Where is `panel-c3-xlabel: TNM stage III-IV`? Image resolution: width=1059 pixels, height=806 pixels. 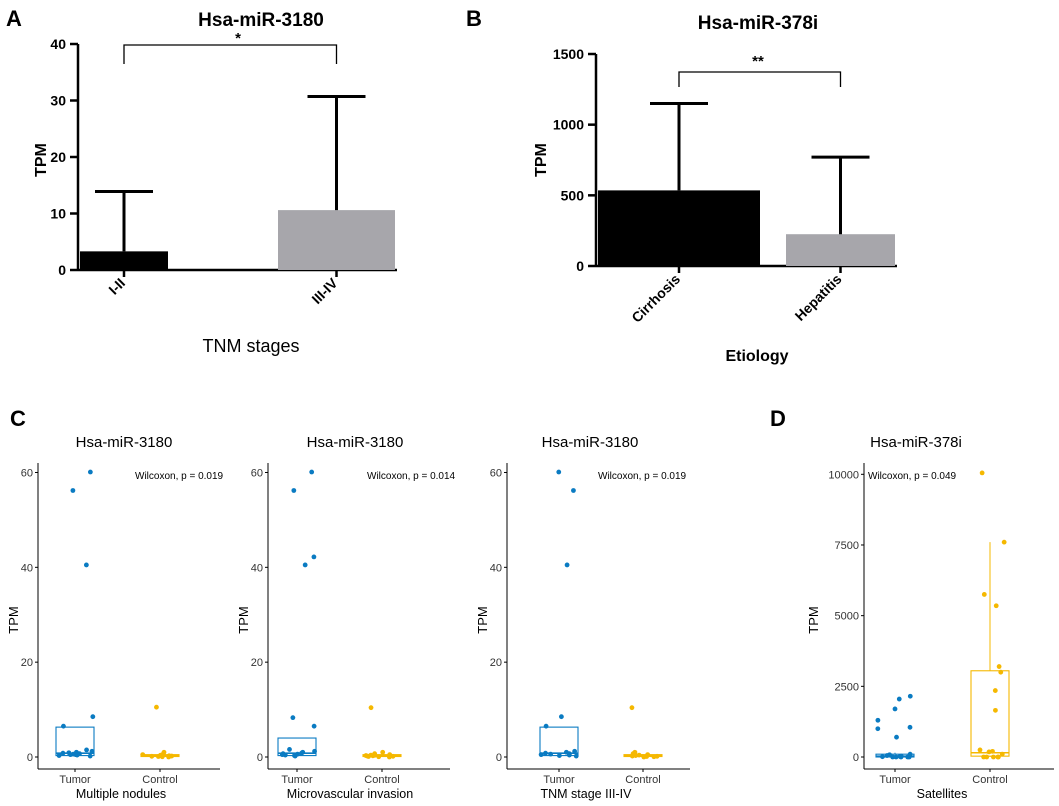
panel-c3-xlabel: TNM stage III-IV is located at coordinates (587, 794).